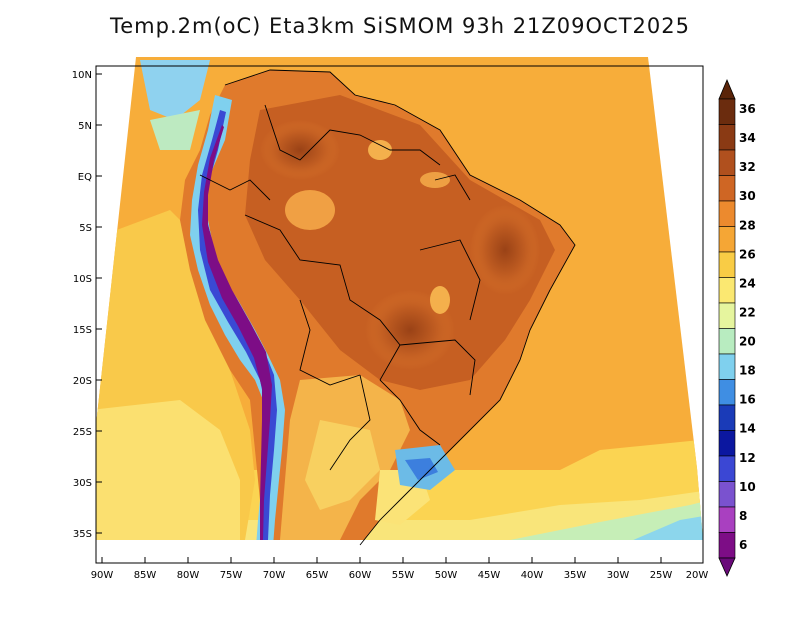 This screenshot has width=800, height=618. I want to click on lat-tick-label: EQ, so click(85, 177).